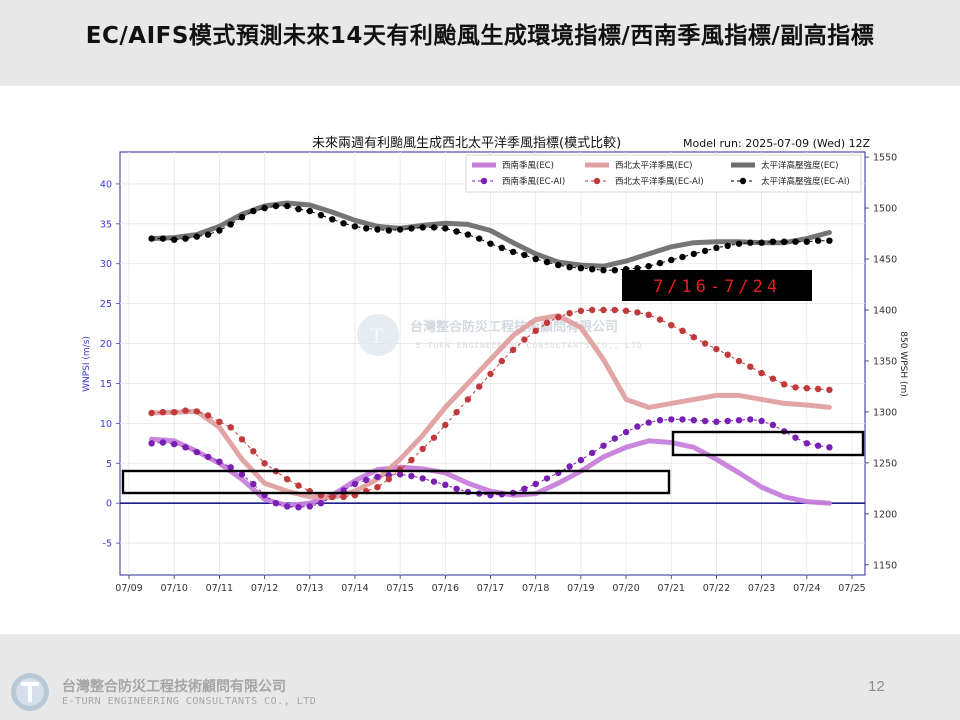 The height and width of the screenshot is (720, 960). Describe the element at coordinates (106, 424) in the screenshot. I see `left-tick-label: 10` at that location.